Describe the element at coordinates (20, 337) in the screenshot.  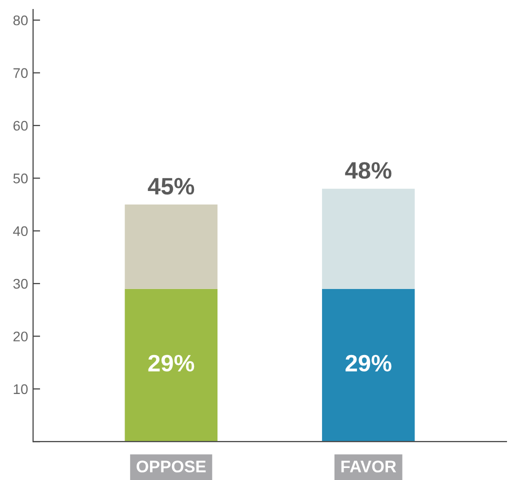
I see `y-tick-label: 20` at that location.